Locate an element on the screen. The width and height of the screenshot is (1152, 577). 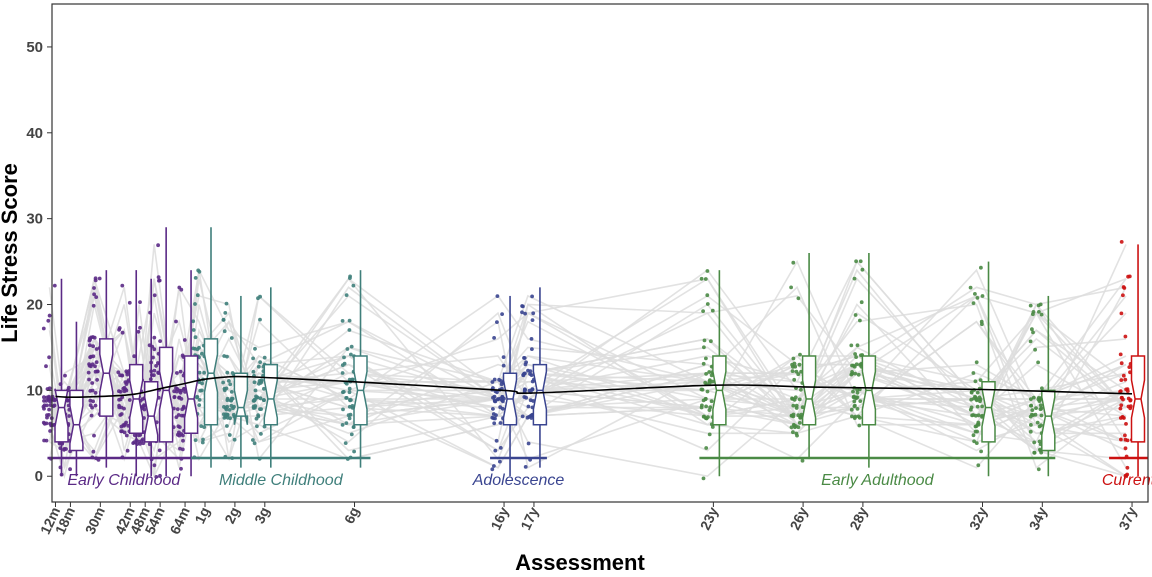
x-tick-label: 37y is located at coordinates (1127, 518).